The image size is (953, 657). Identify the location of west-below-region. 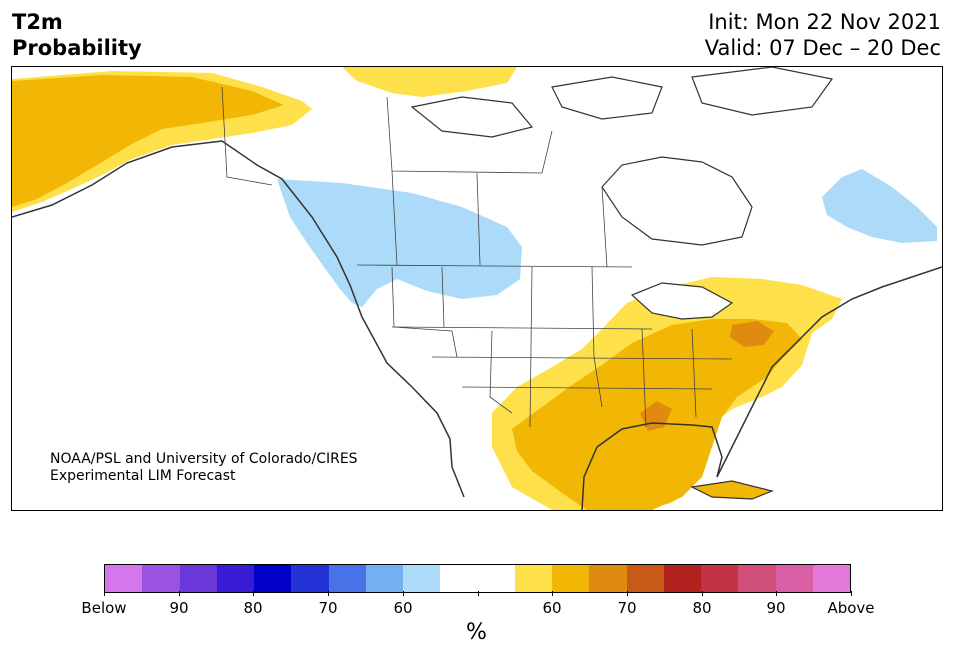
(399, 243).